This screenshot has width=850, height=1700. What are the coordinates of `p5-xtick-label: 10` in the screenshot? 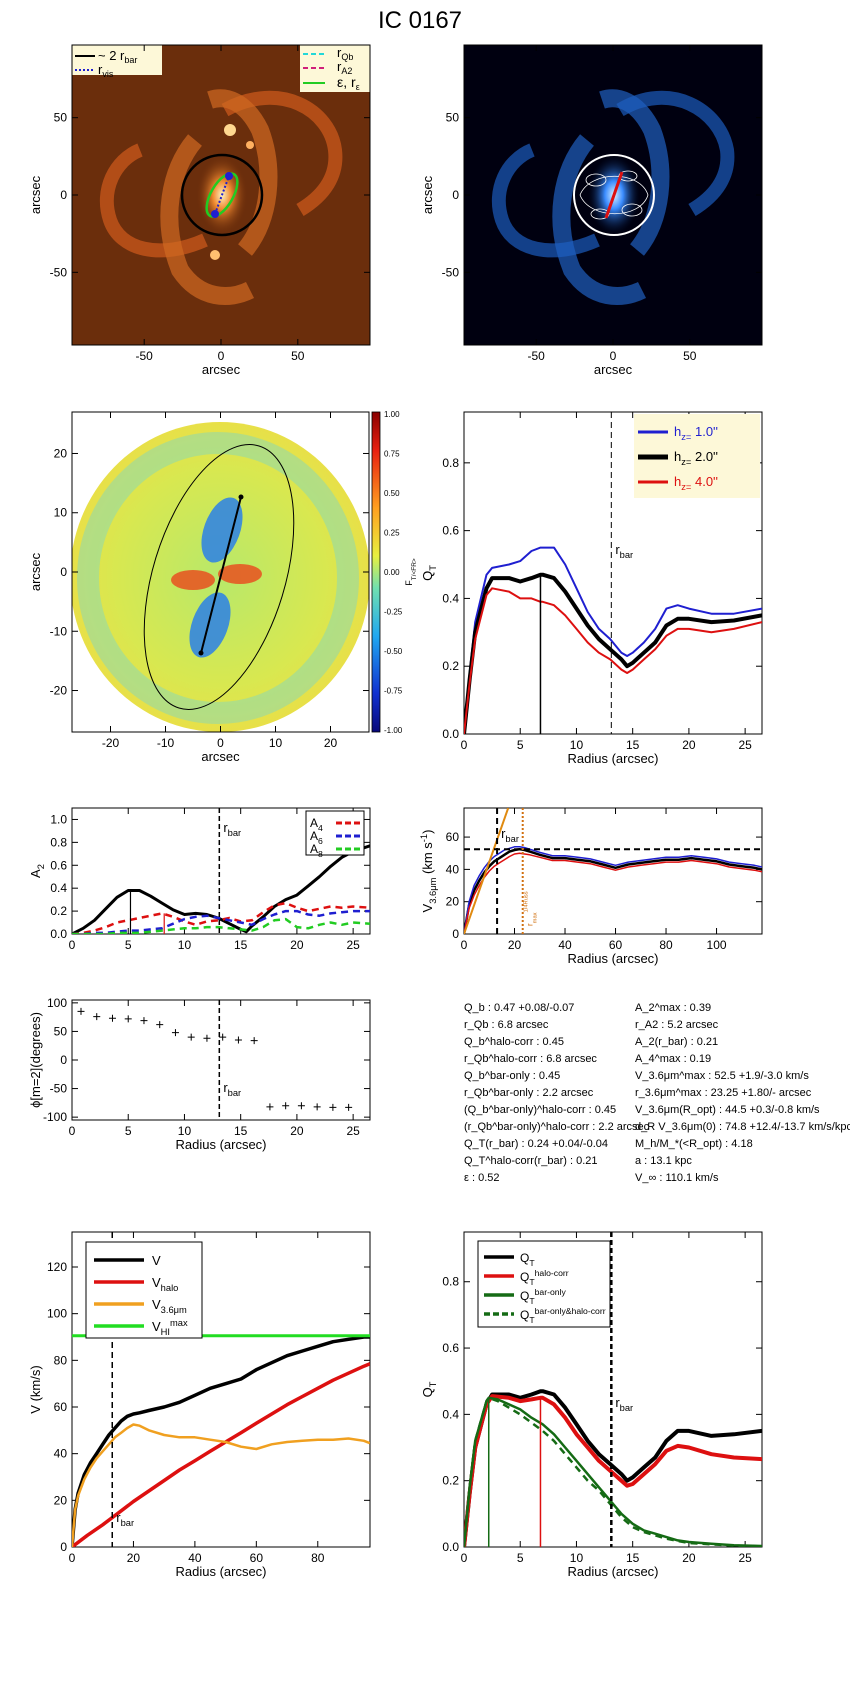 It's located at (185, 945).